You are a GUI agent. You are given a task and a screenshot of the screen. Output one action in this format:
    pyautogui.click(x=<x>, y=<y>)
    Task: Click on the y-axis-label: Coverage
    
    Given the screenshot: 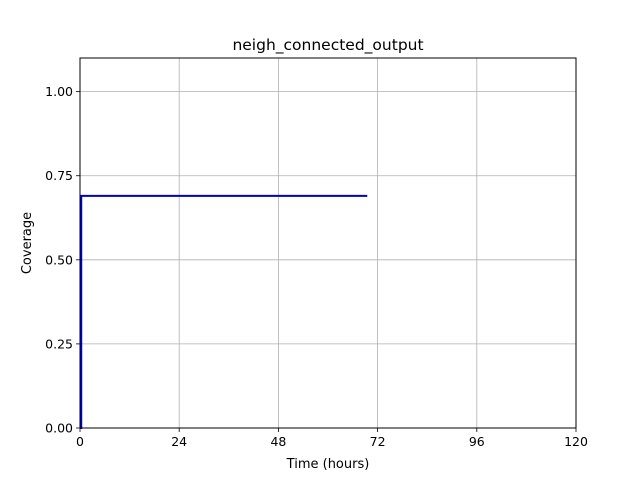 What is the action you would take?
    pyautogui.click(x=27, y=243)
    